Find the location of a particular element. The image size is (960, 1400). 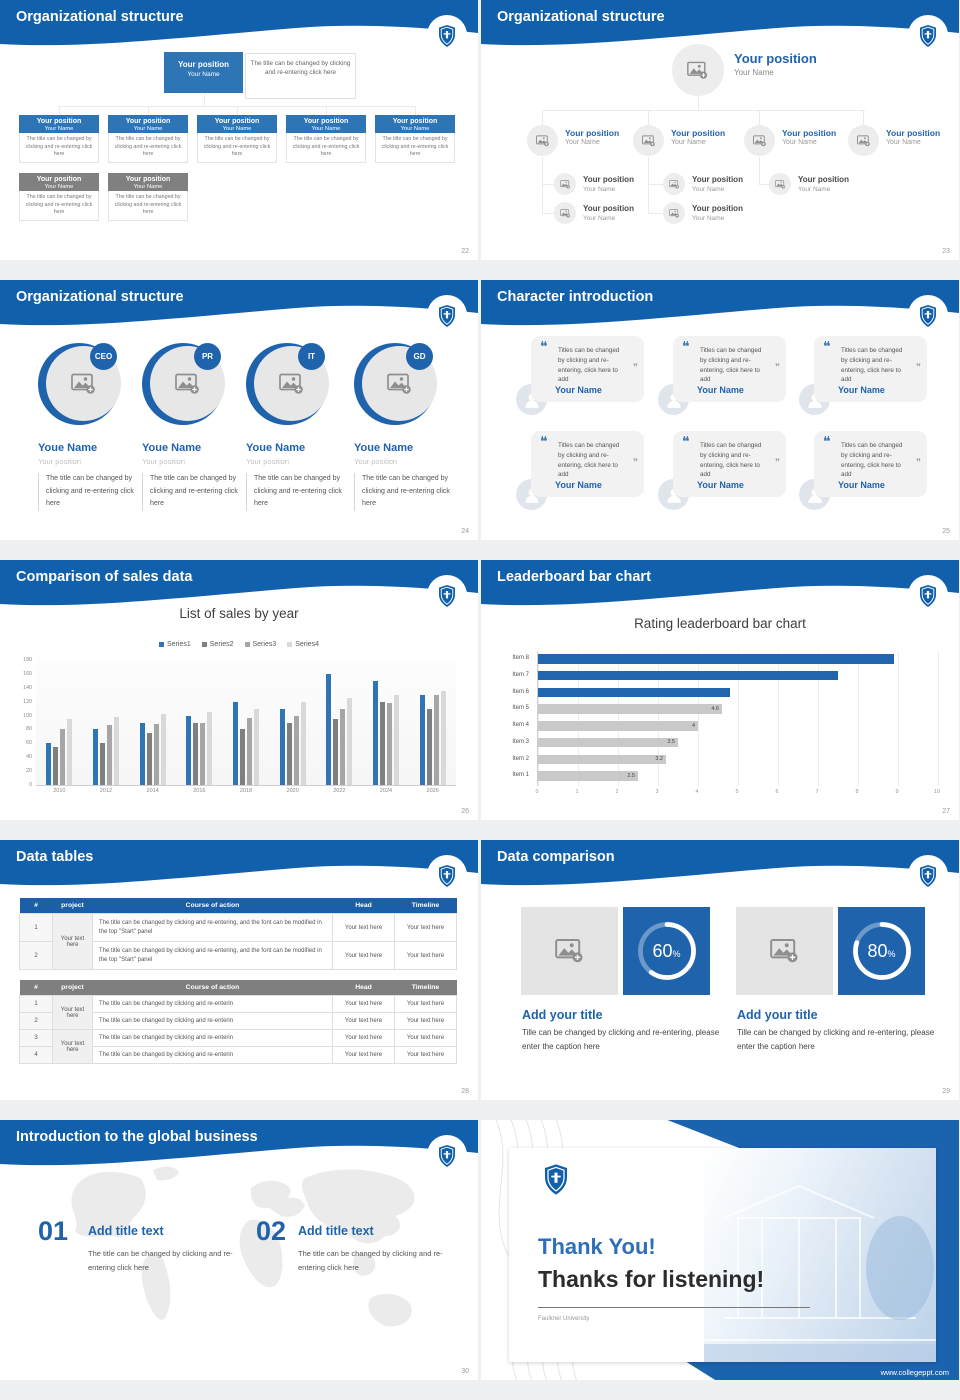

x-tick-label: 2014 is located at coordinates (152, 791).